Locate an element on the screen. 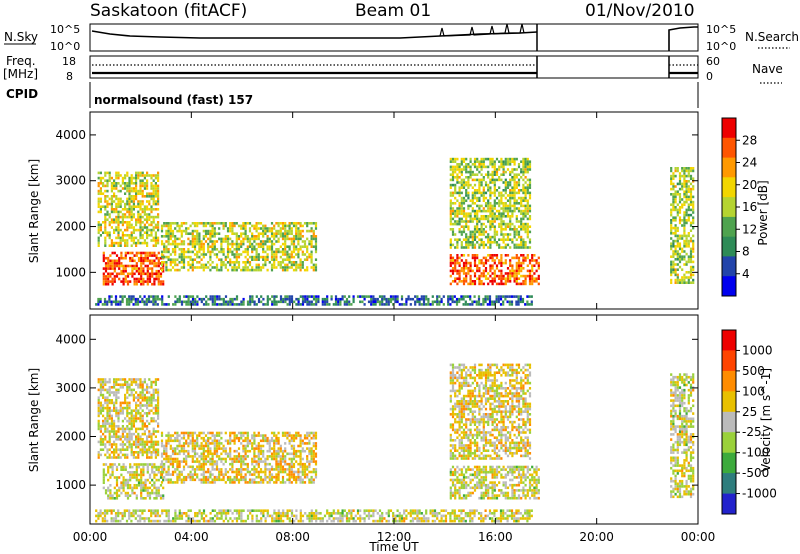 This screenshot has height=554, width=800. nsky-tick-top: 10^5 is located at coordinates (65, 29).